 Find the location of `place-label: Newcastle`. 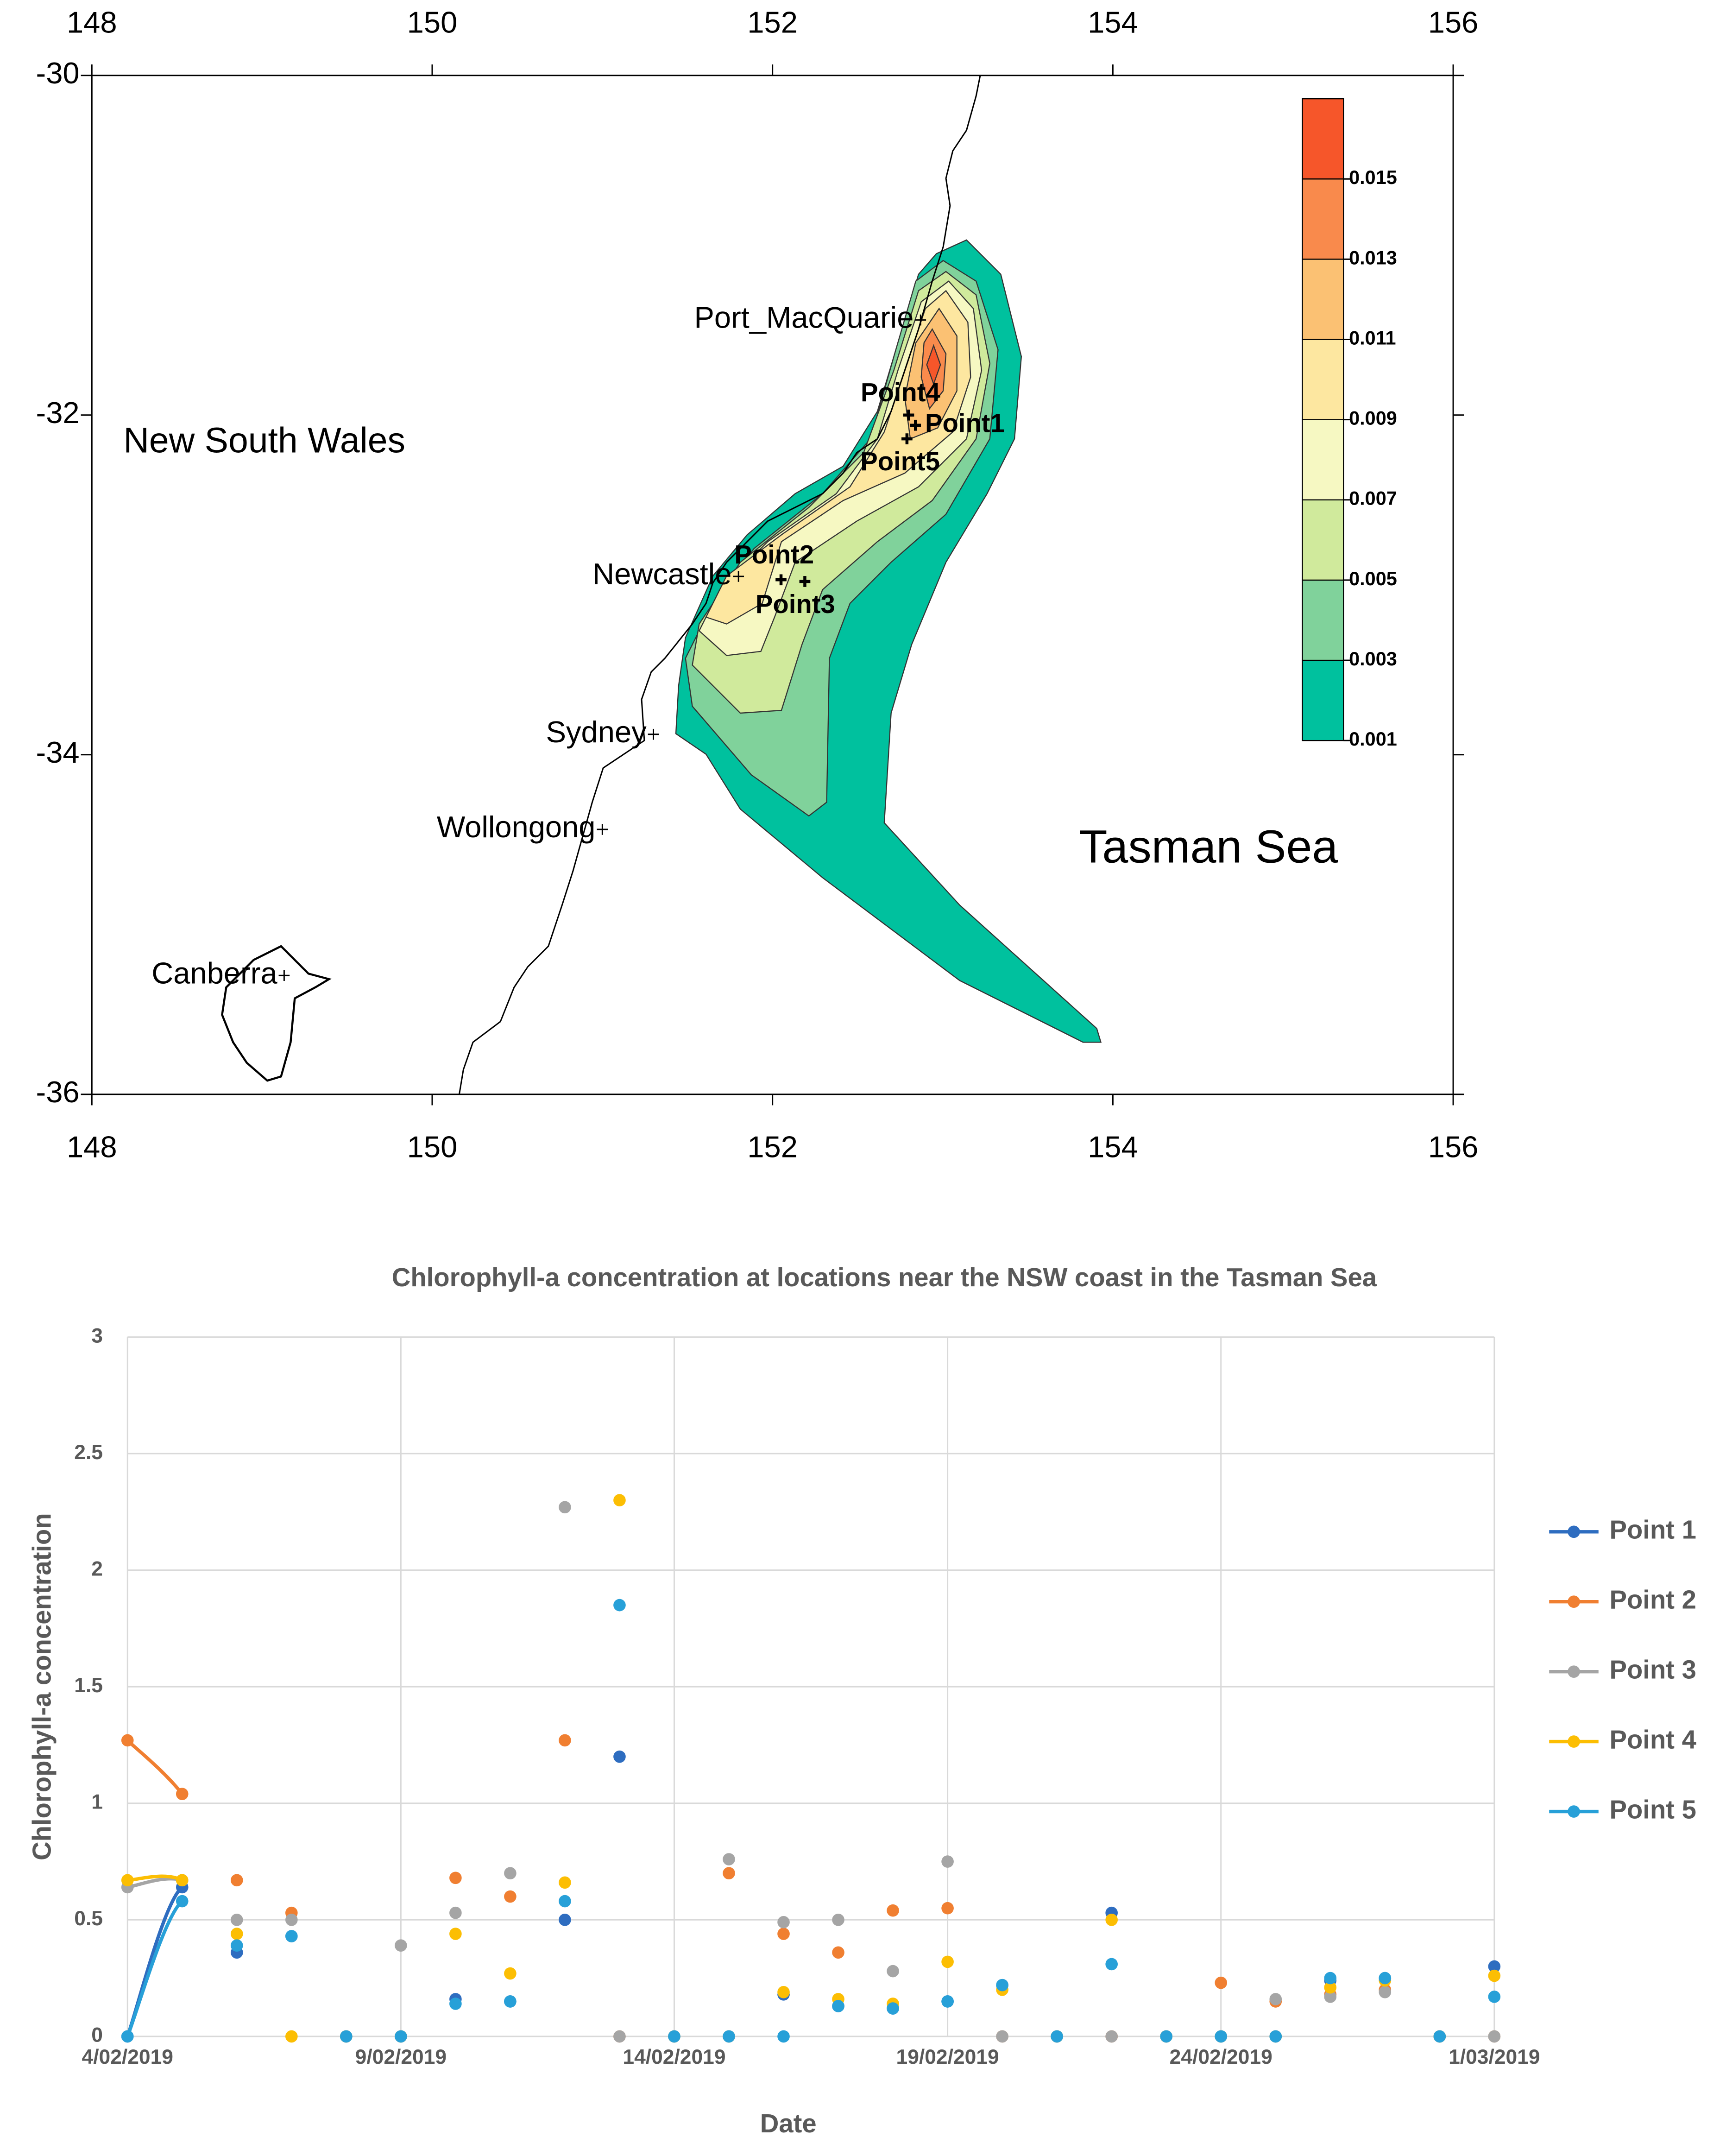

place-label: Newcastle is located at coordinates (661, 574).